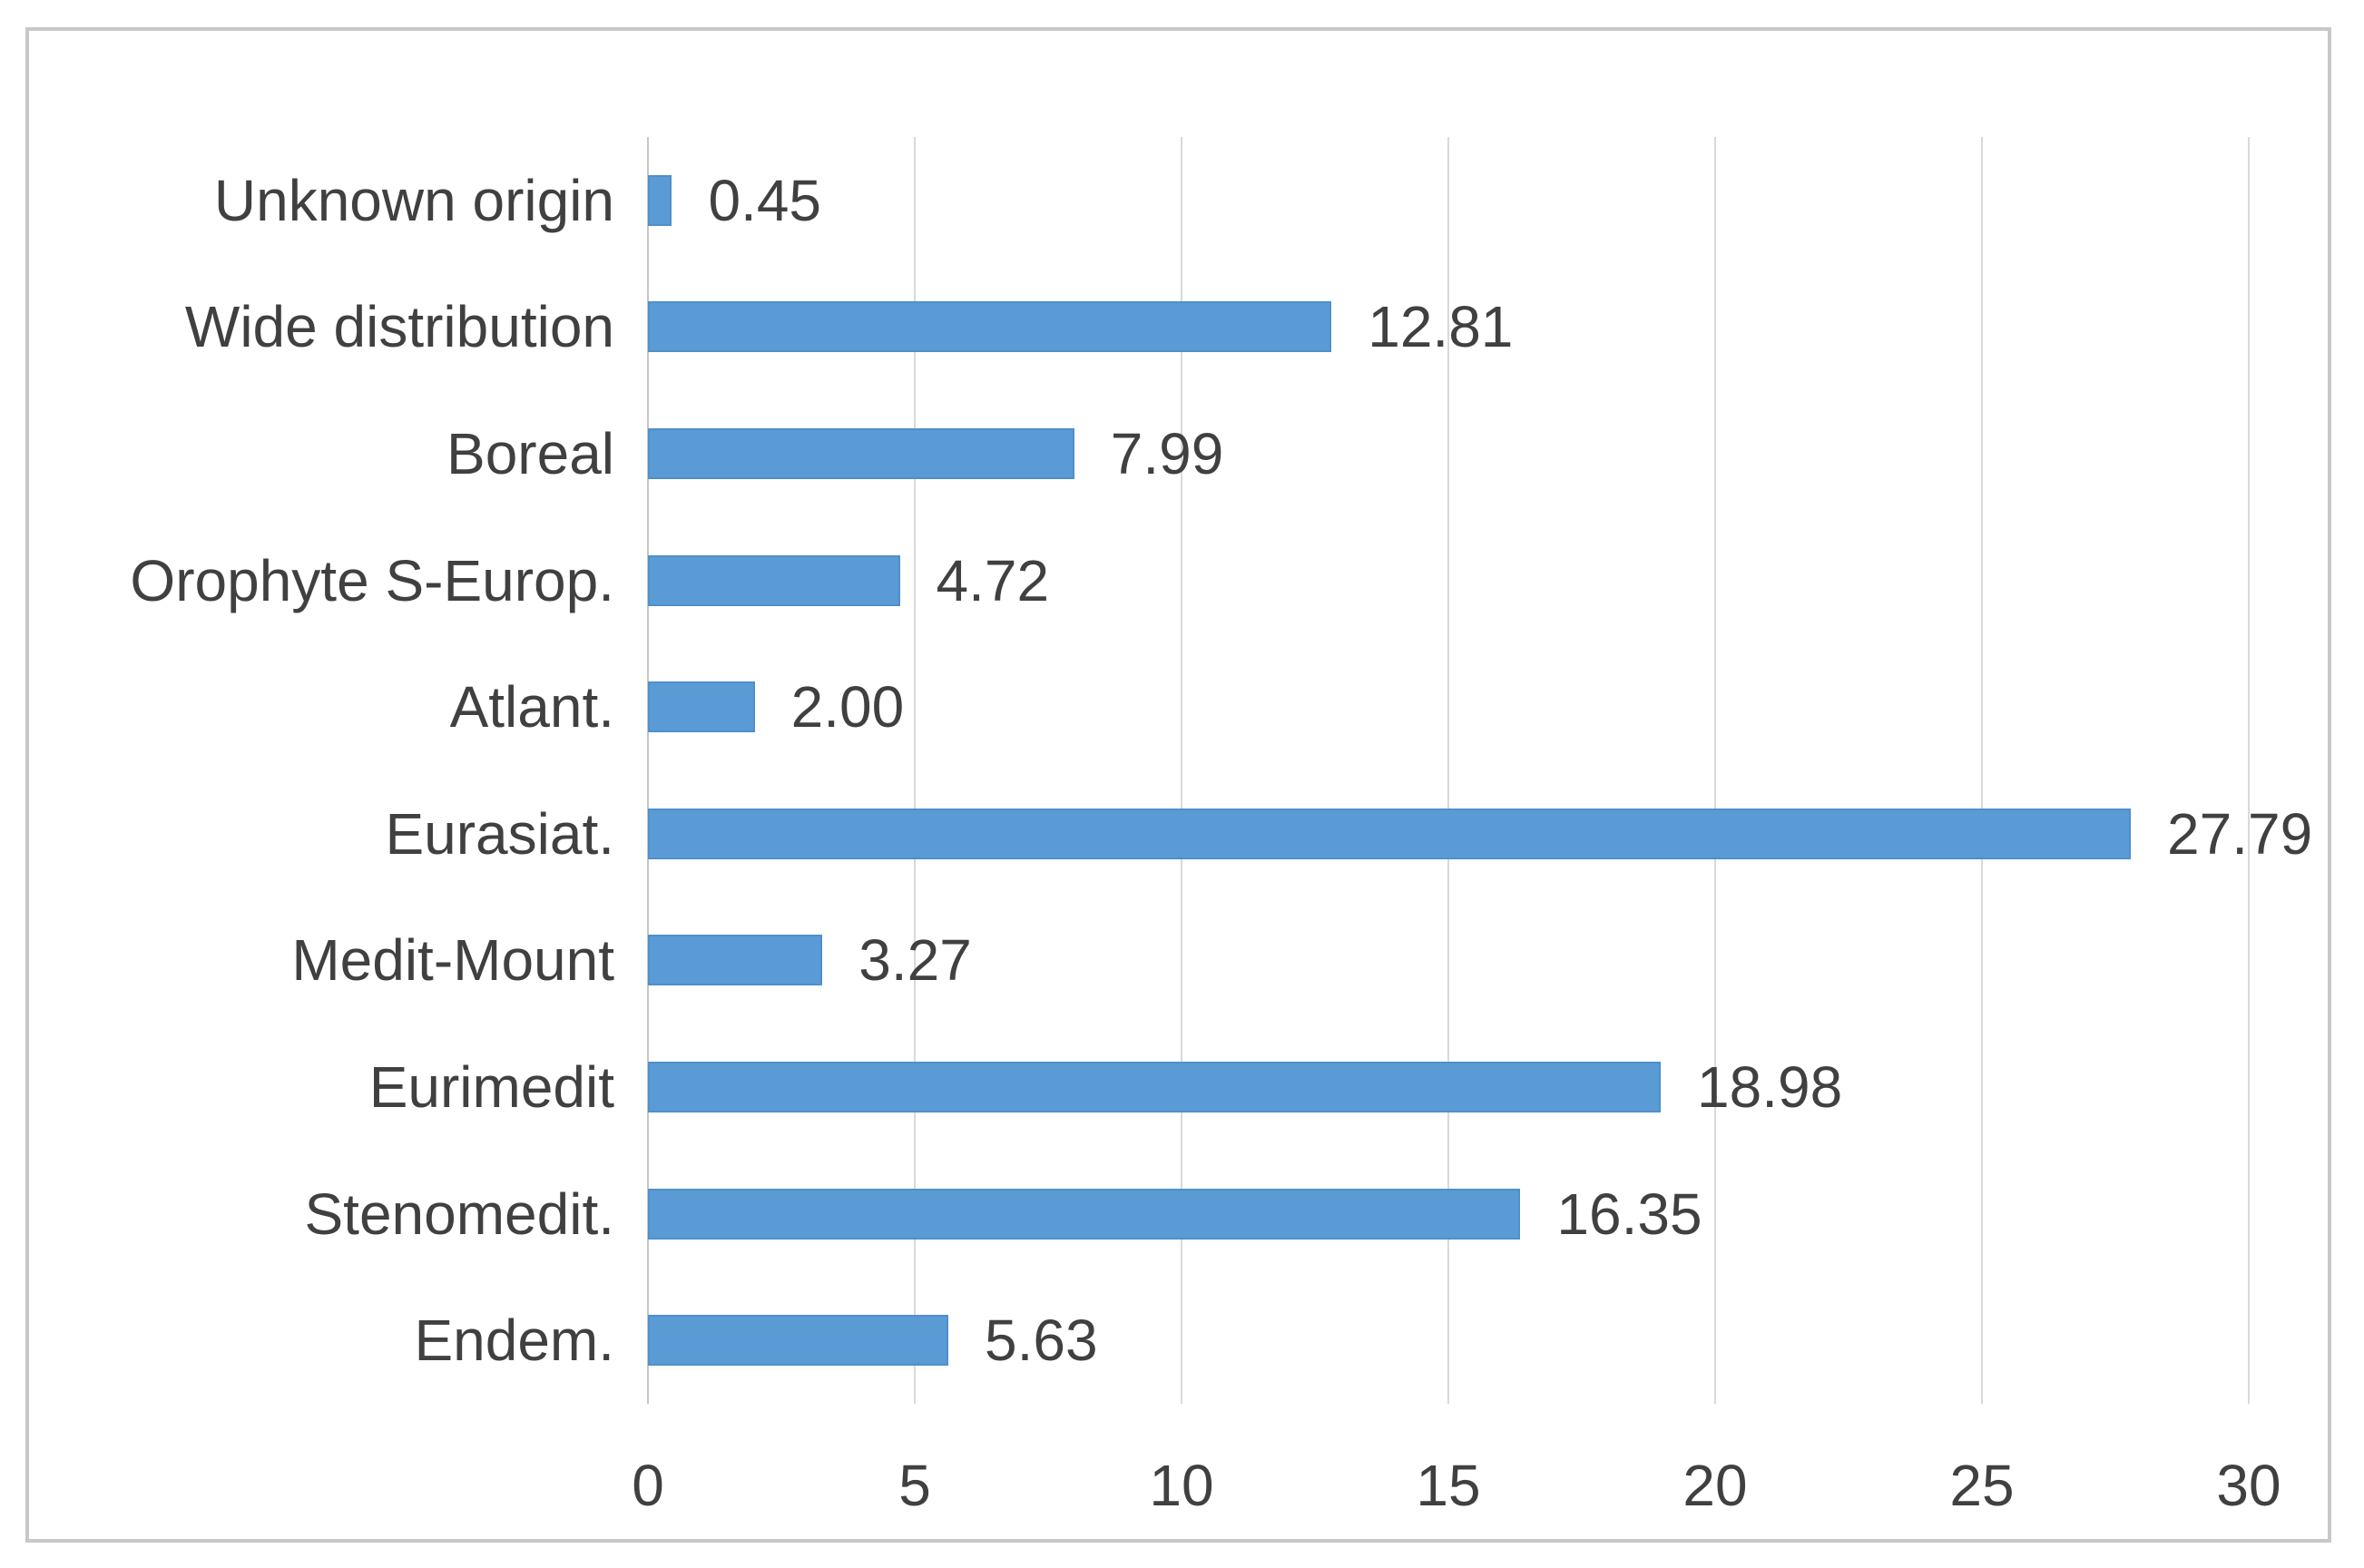 This screenshot has width=2364, height=1568. Describe the element at coordinates (736, 960) in the screenshot. I see `bar-medit-mount` at that location.